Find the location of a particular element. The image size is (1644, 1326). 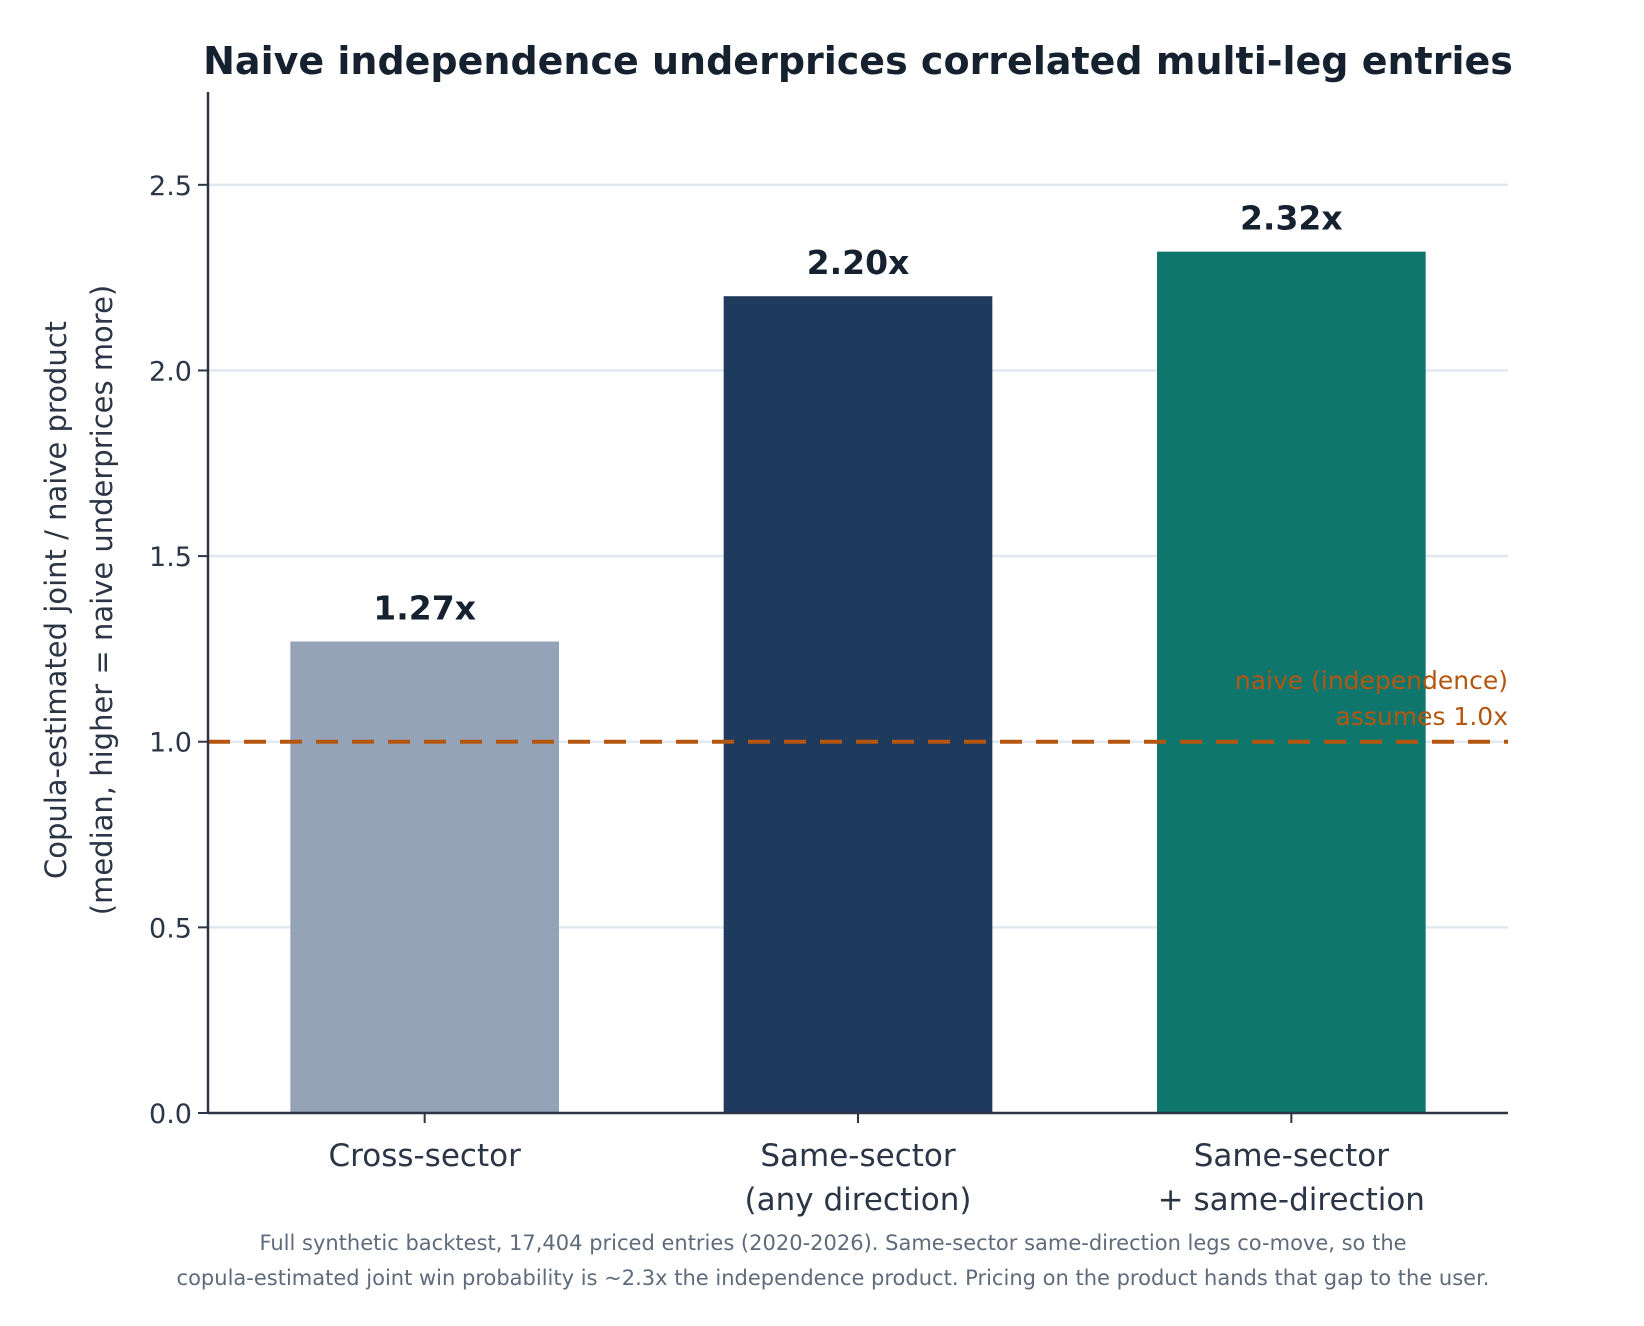

data-label-1: 1.27x is located at coordinates (424, 607).